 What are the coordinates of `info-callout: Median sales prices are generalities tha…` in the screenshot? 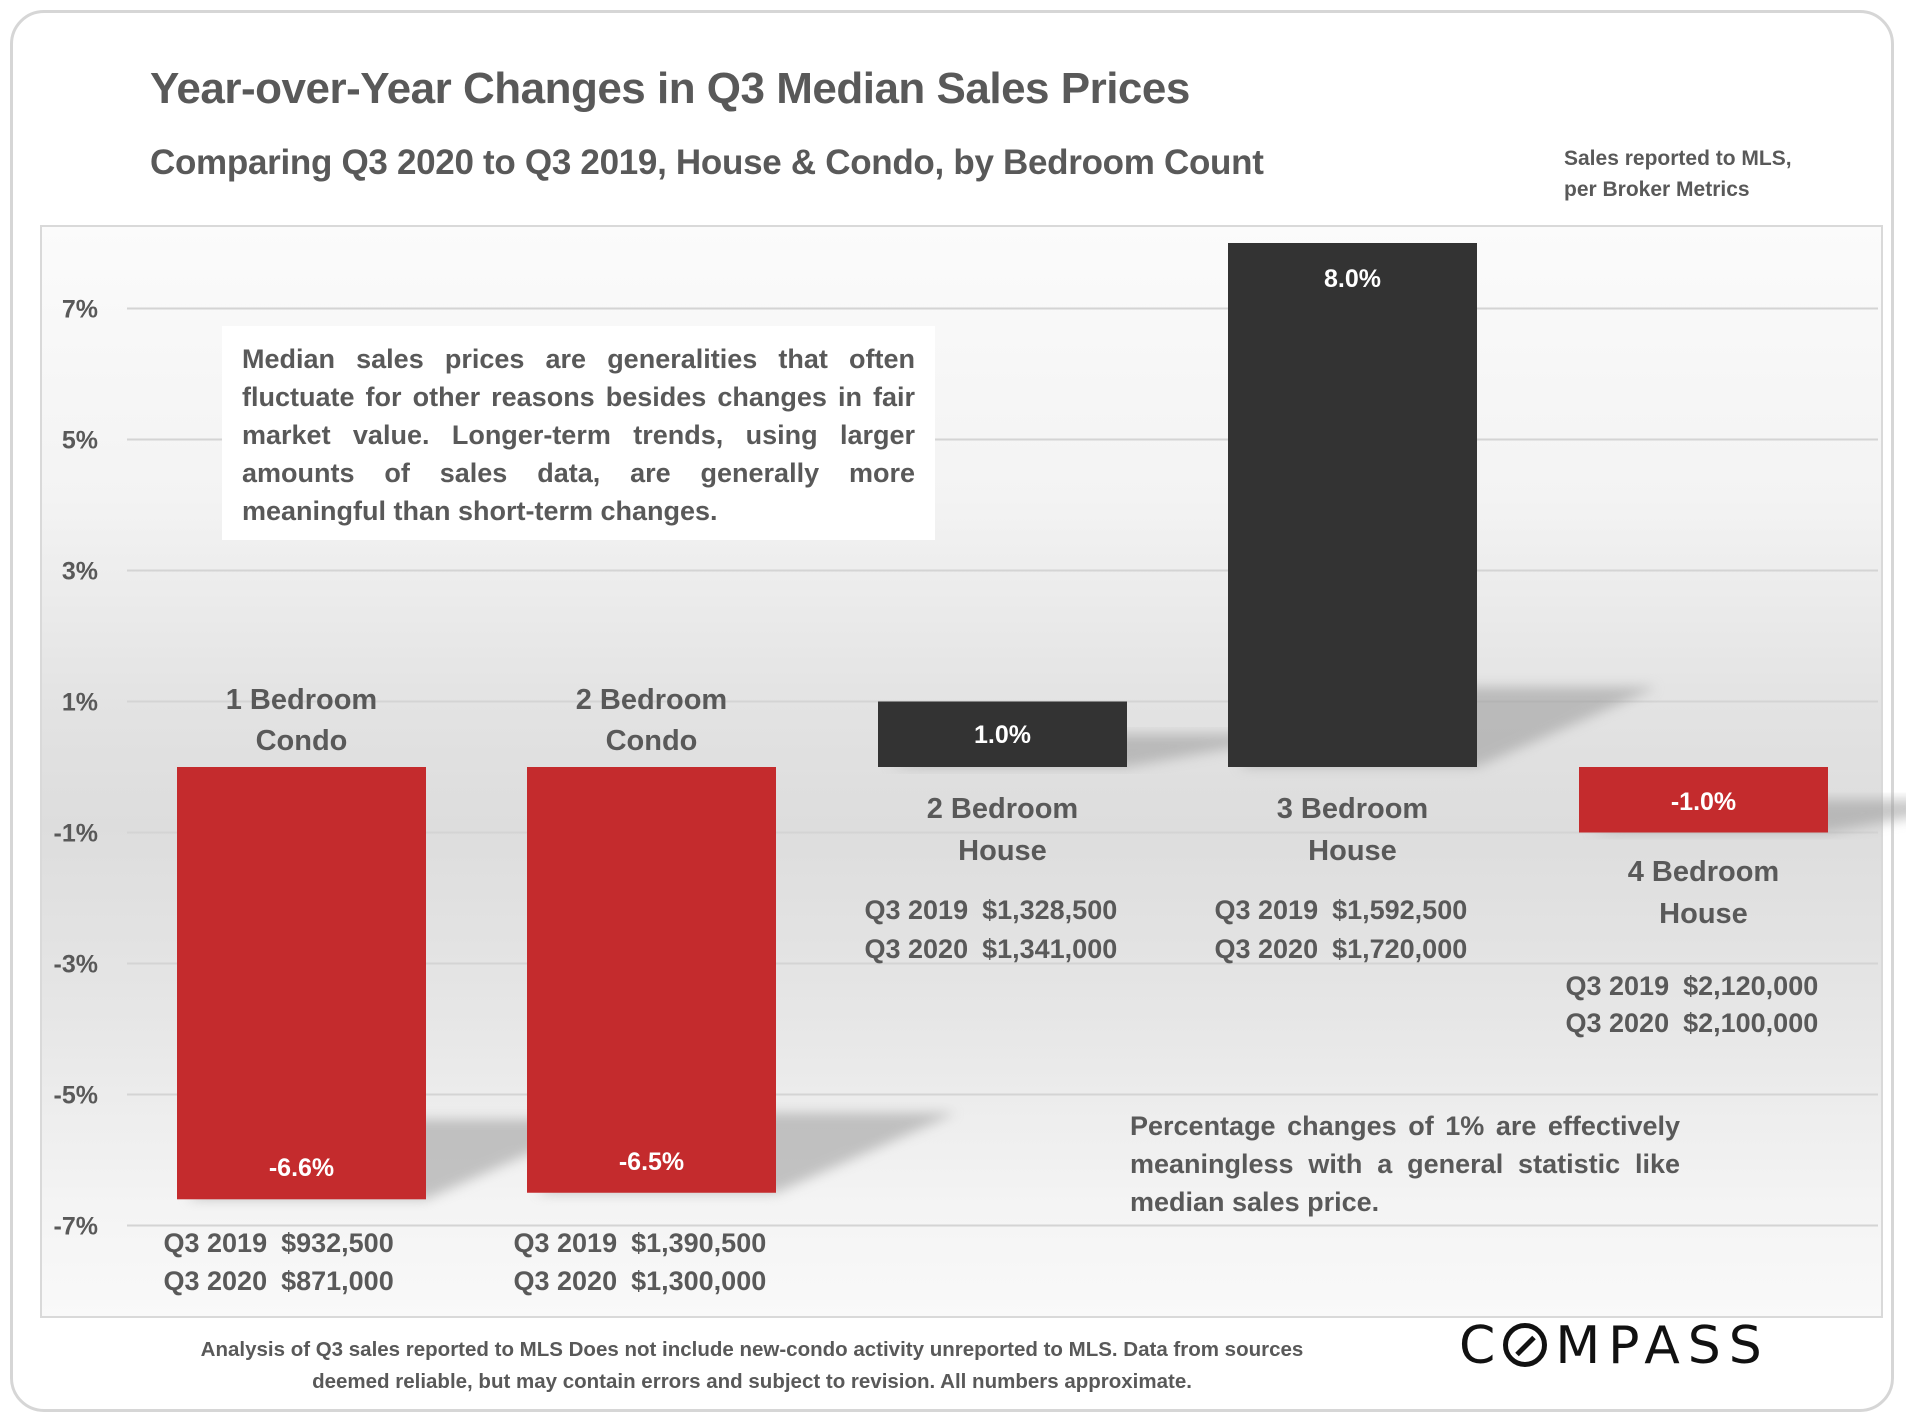 It's located at (578, 433).